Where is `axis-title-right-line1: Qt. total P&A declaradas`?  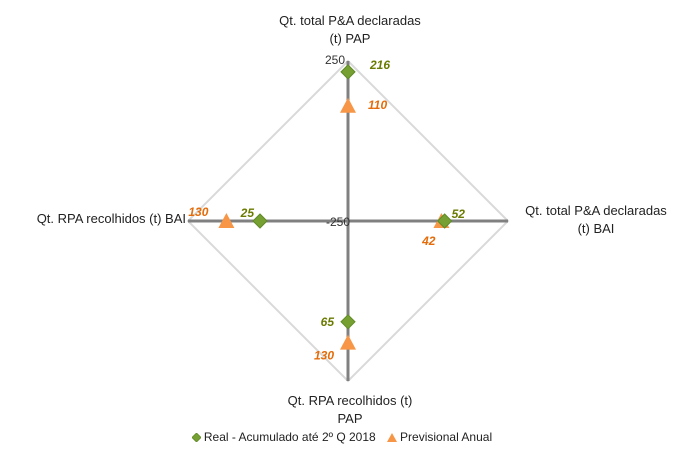
axis-title-right-line1: Qt. total P&A declaradas is located at coordinates (596, 210).